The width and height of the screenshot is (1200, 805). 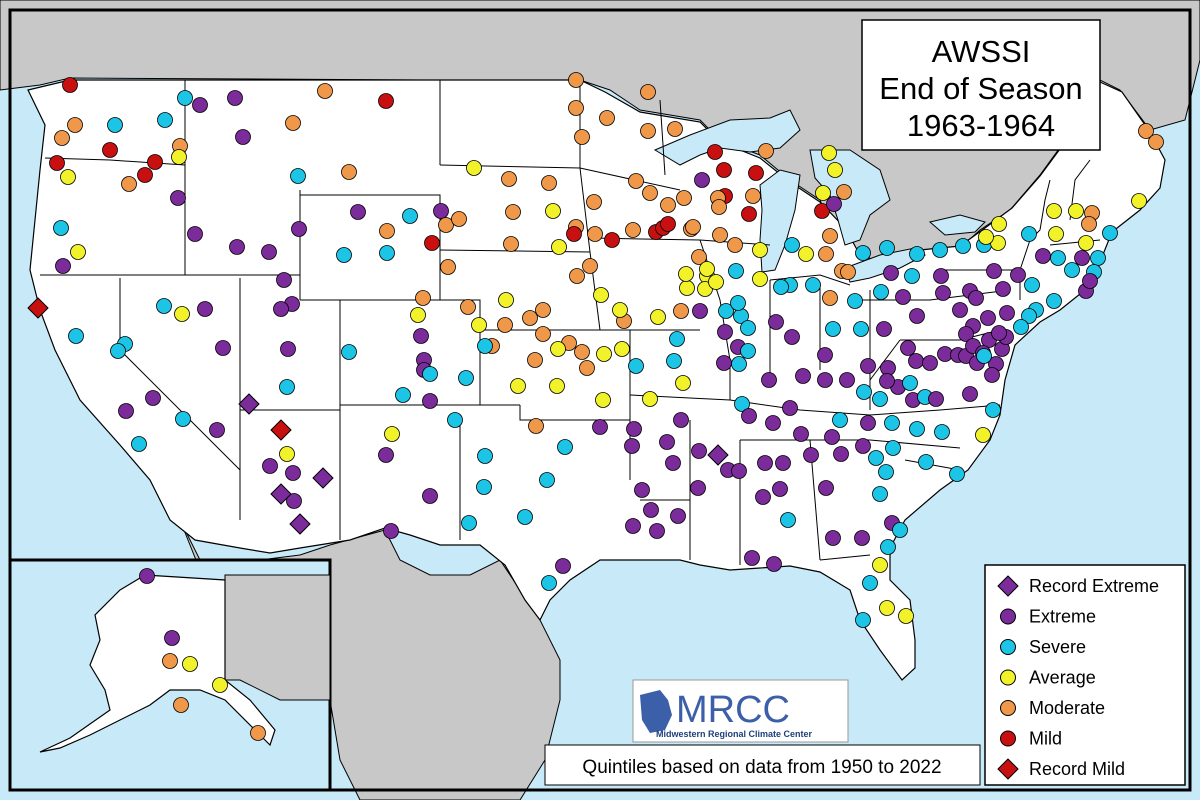 I want to click on title-box: AWSSI End of Season 1963-1964, so click(x=981, y=85).